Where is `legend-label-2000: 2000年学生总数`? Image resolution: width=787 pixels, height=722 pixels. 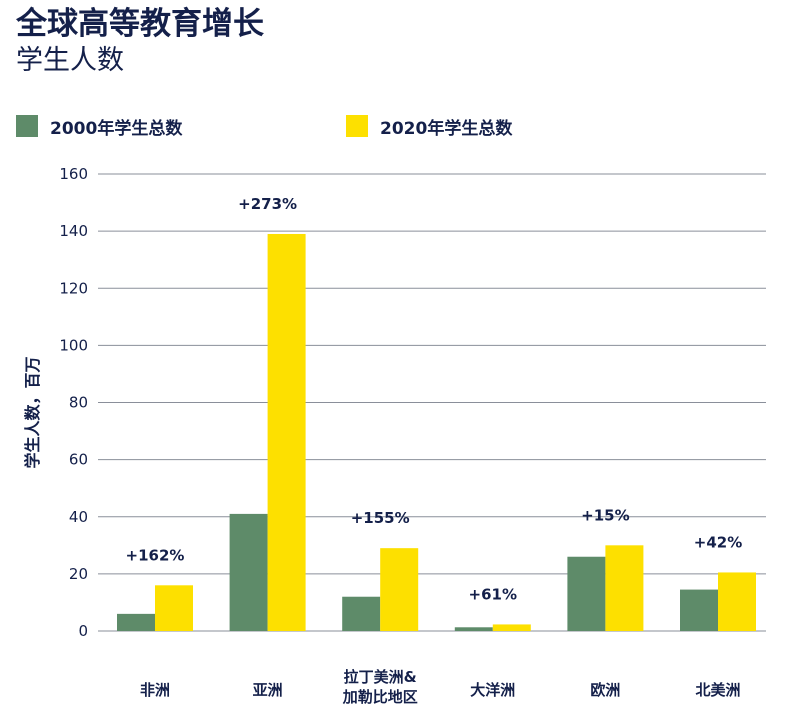
legend-label-2000: 2000年学生总数 is located at coordinates (116, 128).